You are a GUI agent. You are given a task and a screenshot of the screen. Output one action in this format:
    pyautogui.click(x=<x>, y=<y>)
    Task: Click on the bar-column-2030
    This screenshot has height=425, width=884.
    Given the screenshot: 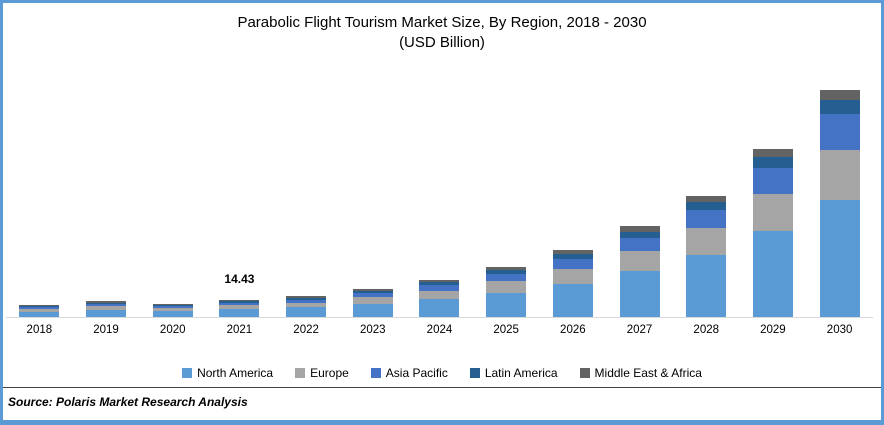 What is the action you would take?
    pyautogui.click(x=839, y=197)
    